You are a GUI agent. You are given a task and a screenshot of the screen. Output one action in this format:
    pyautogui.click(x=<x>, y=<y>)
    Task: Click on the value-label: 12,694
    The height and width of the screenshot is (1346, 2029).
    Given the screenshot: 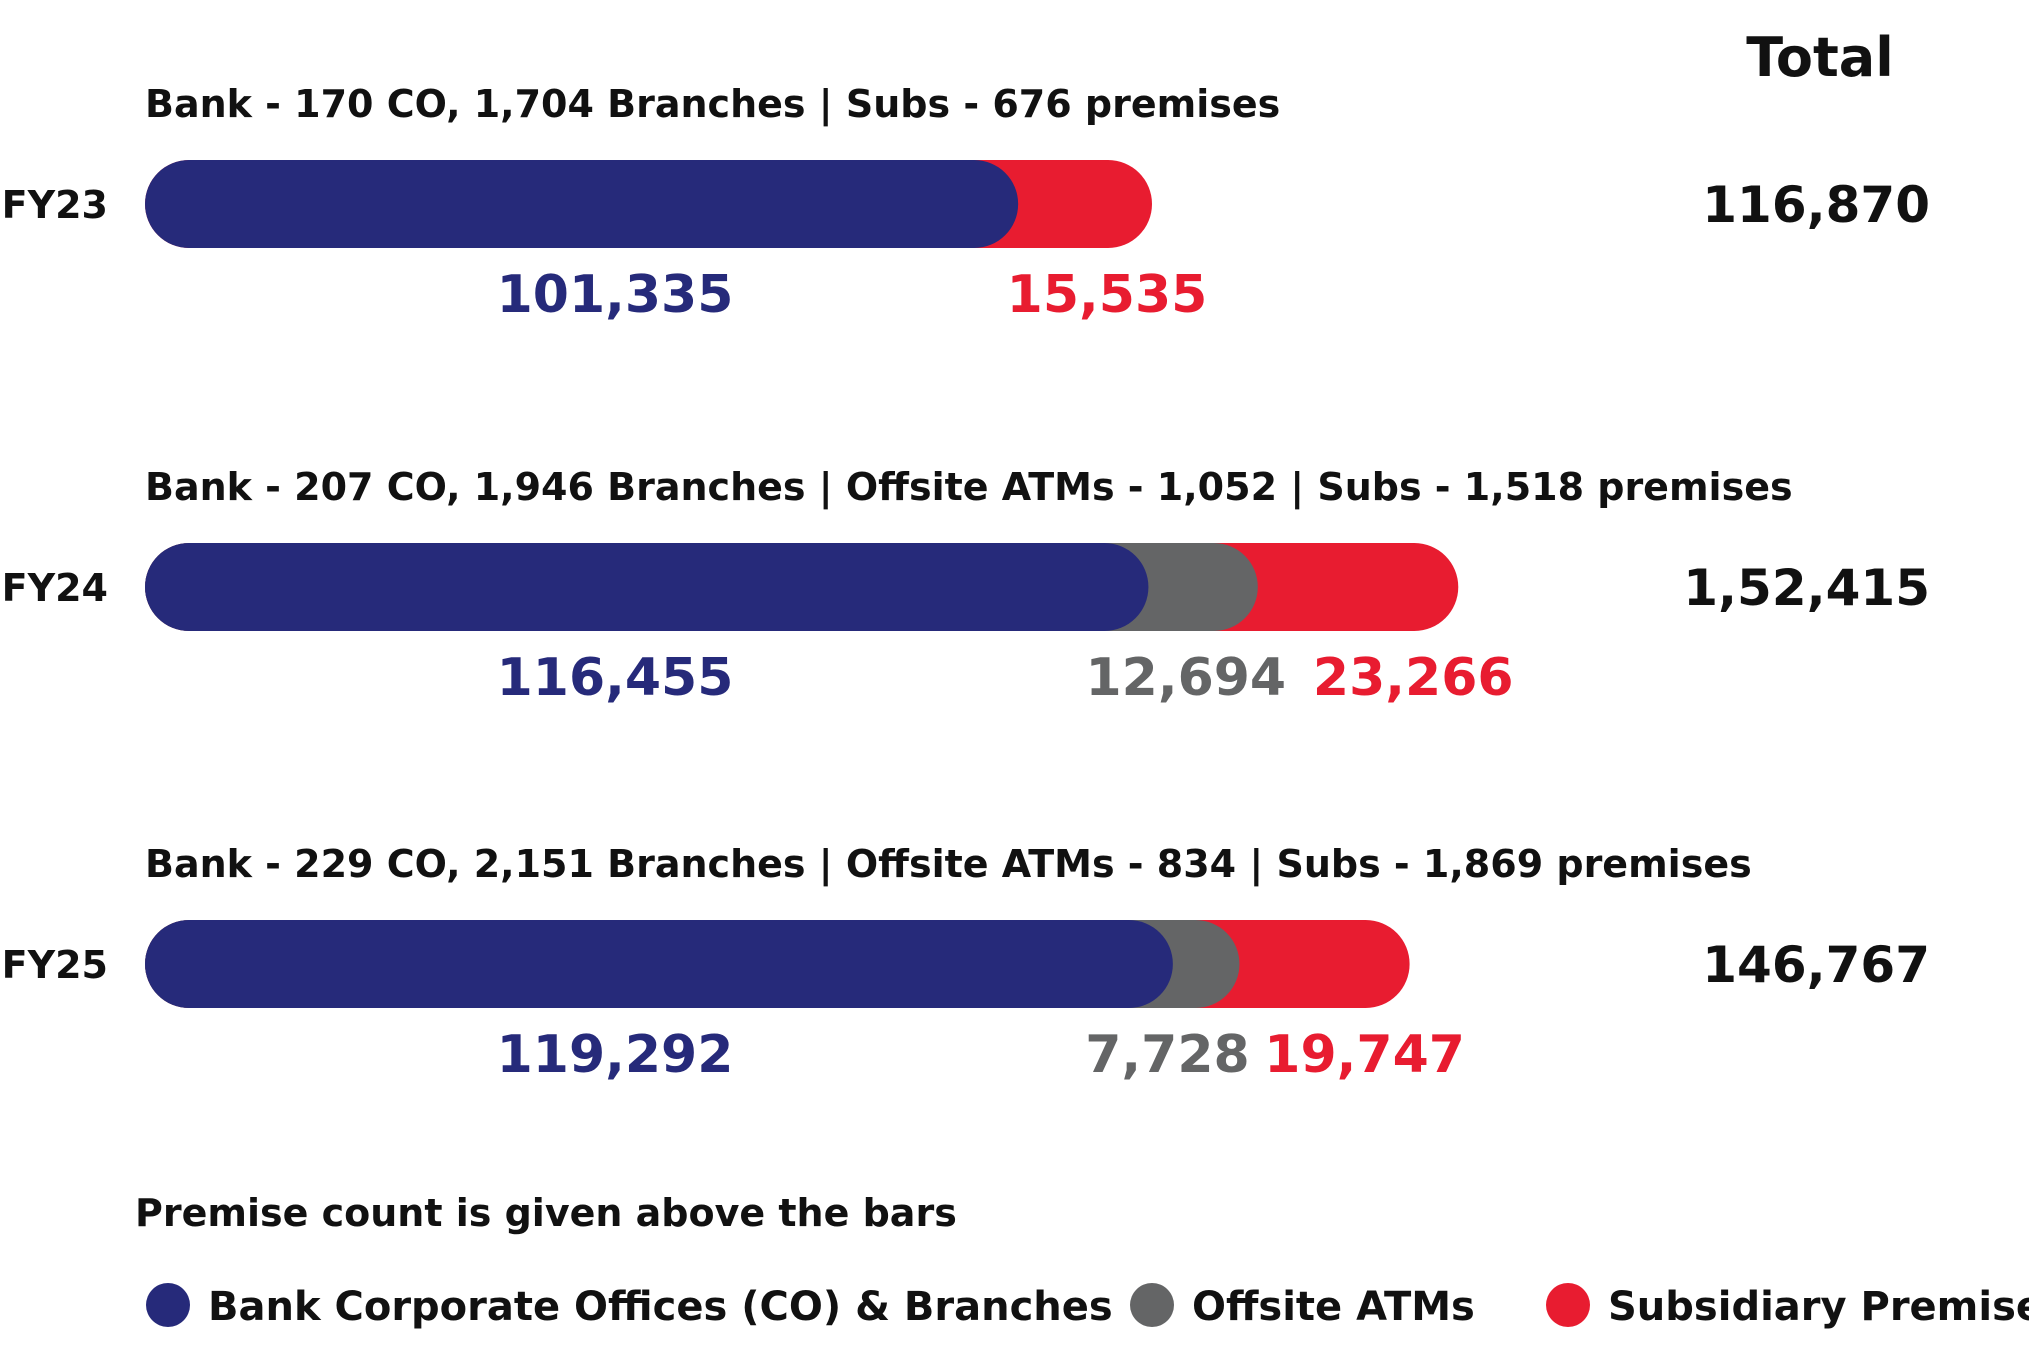 What is the action you would take?
    pyautogui.click(x=1185, y=678)
    